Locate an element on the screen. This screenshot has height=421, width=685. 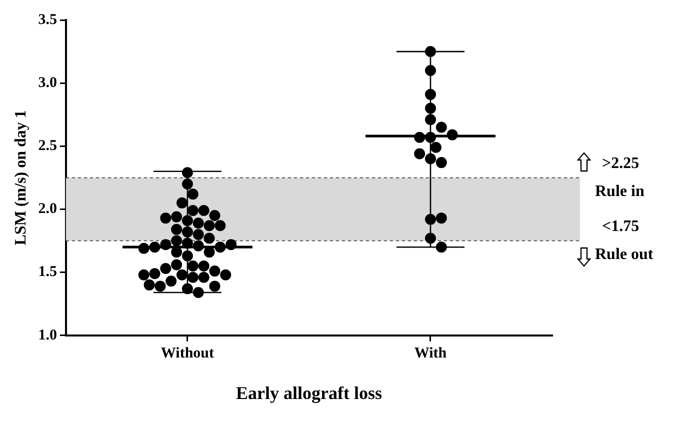
y-tick-label: 1.5 is located at coordinates (47, 272).